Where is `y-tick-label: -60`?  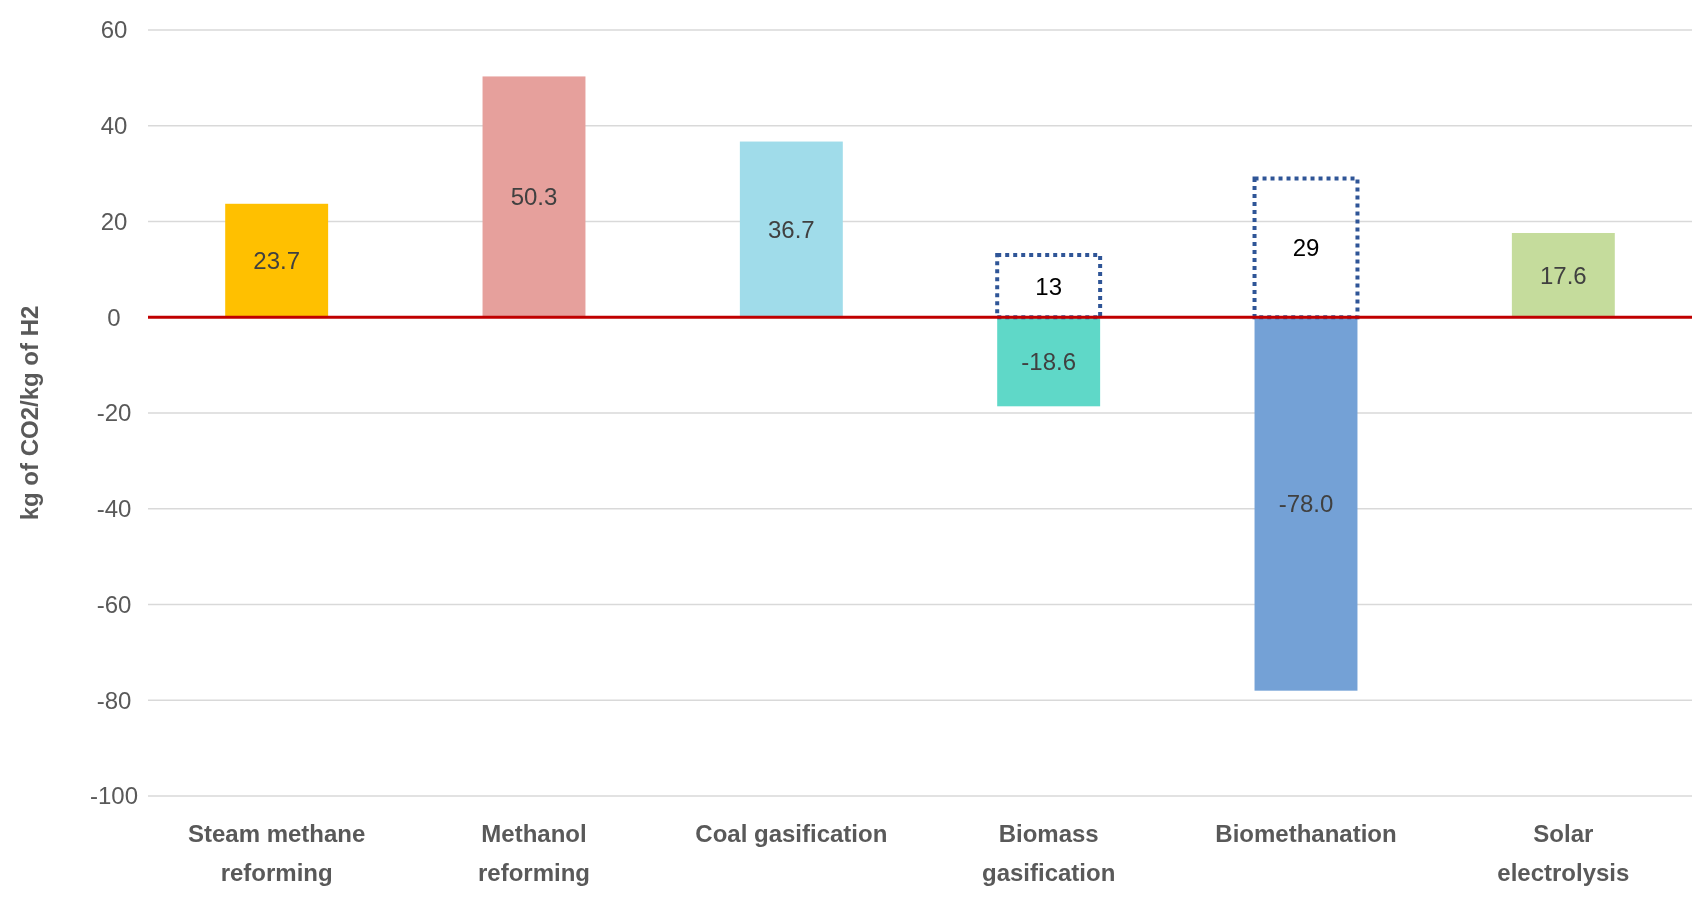
y-tick-label: -60 is located at coordinates (114, 604).